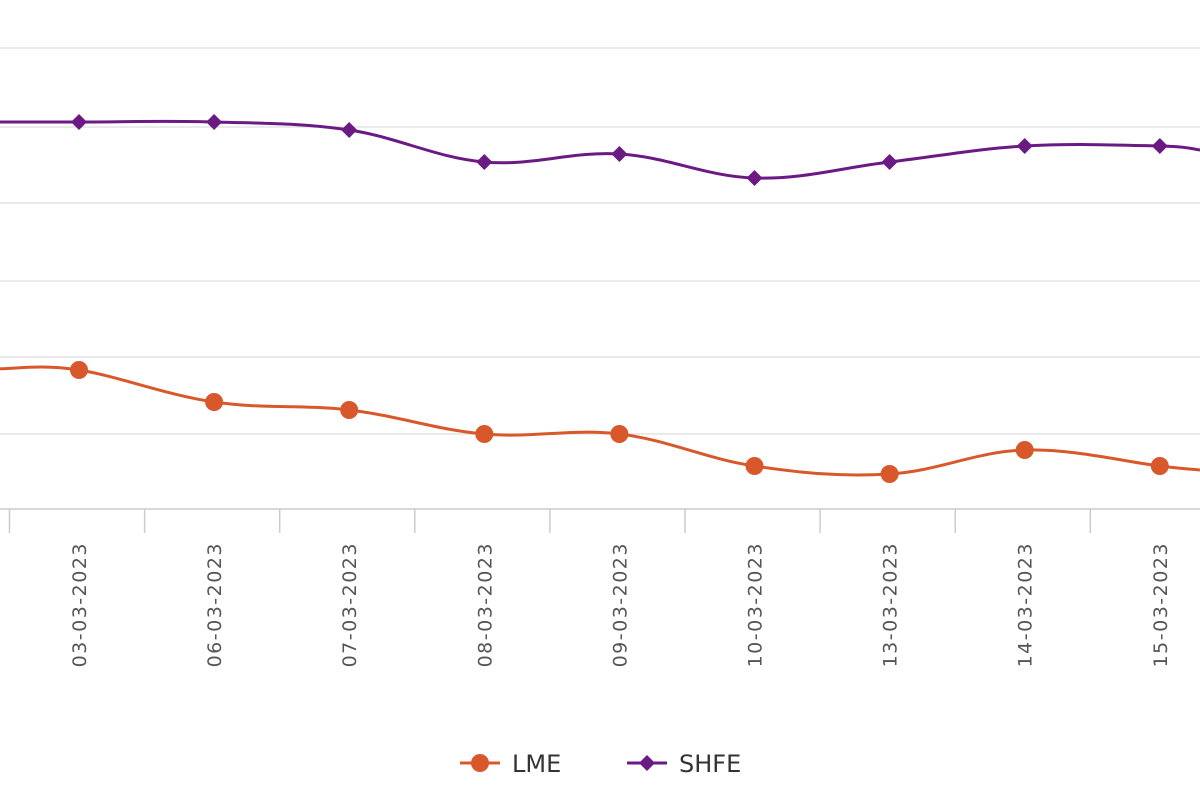 Image resolution: width=1200 pixels, height=800 pixels. Describe the element at coordinates (756, 604) in the screenshot. I see `x-tick-label: 10-03-2023` at that location.